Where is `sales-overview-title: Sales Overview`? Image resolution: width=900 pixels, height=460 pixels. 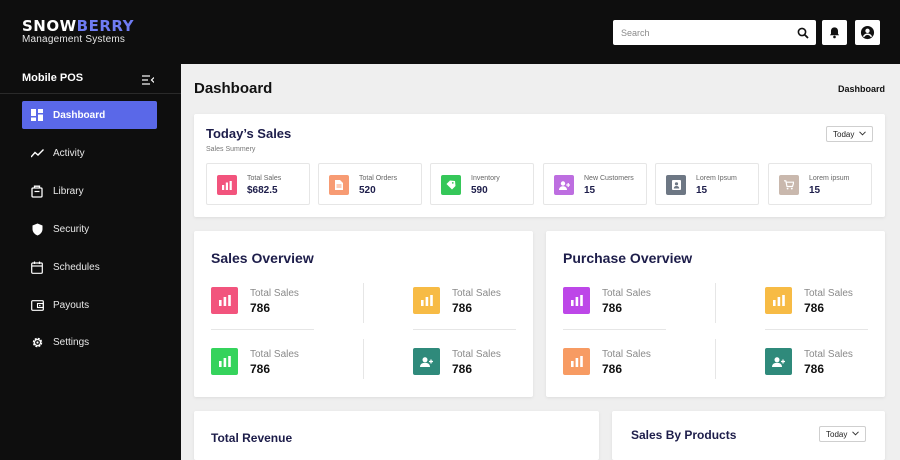 sales-overview-title: Sales Overview is located at coordinates (262, 258).